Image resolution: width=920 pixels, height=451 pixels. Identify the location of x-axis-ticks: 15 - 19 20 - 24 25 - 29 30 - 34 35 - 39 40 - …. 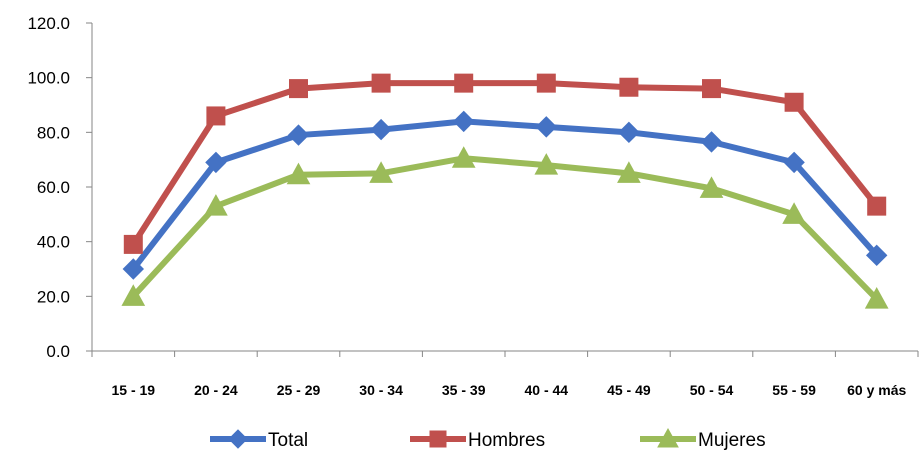
(505, 374).